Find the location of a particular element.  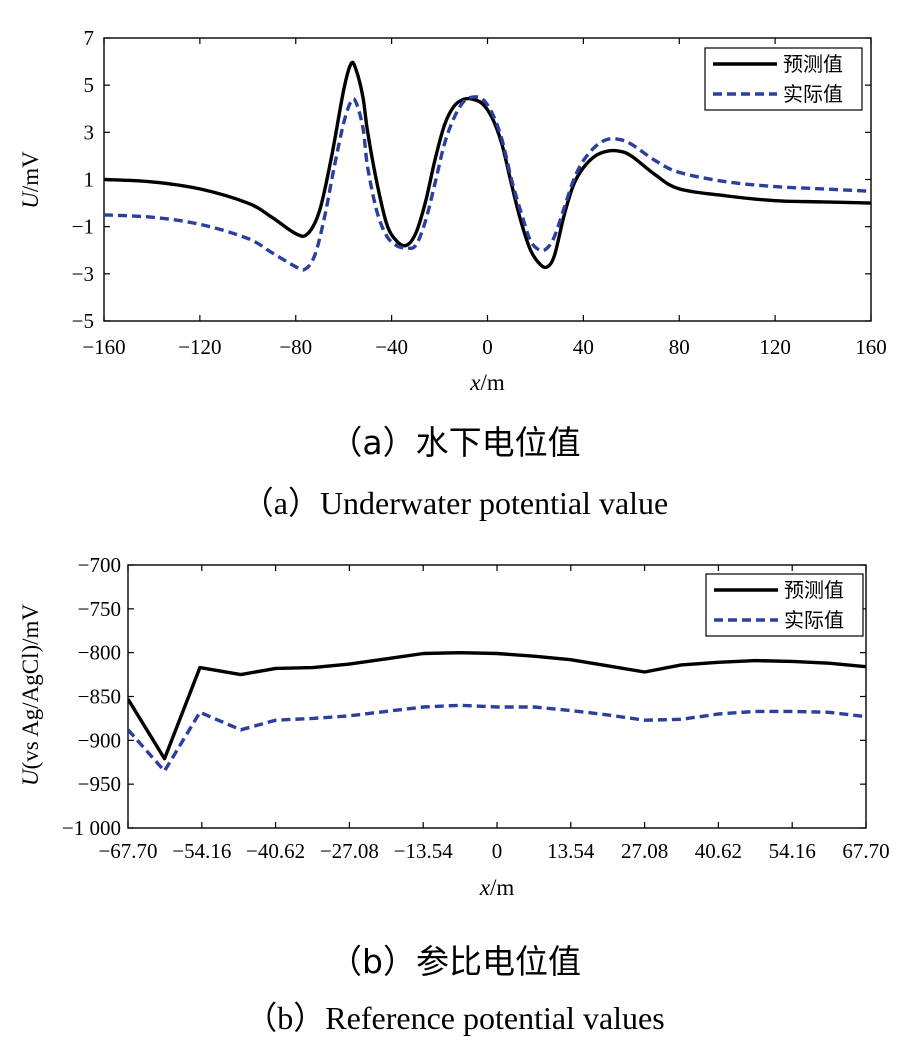

x-tick-label: 160 is located at coordinates (871, 347).